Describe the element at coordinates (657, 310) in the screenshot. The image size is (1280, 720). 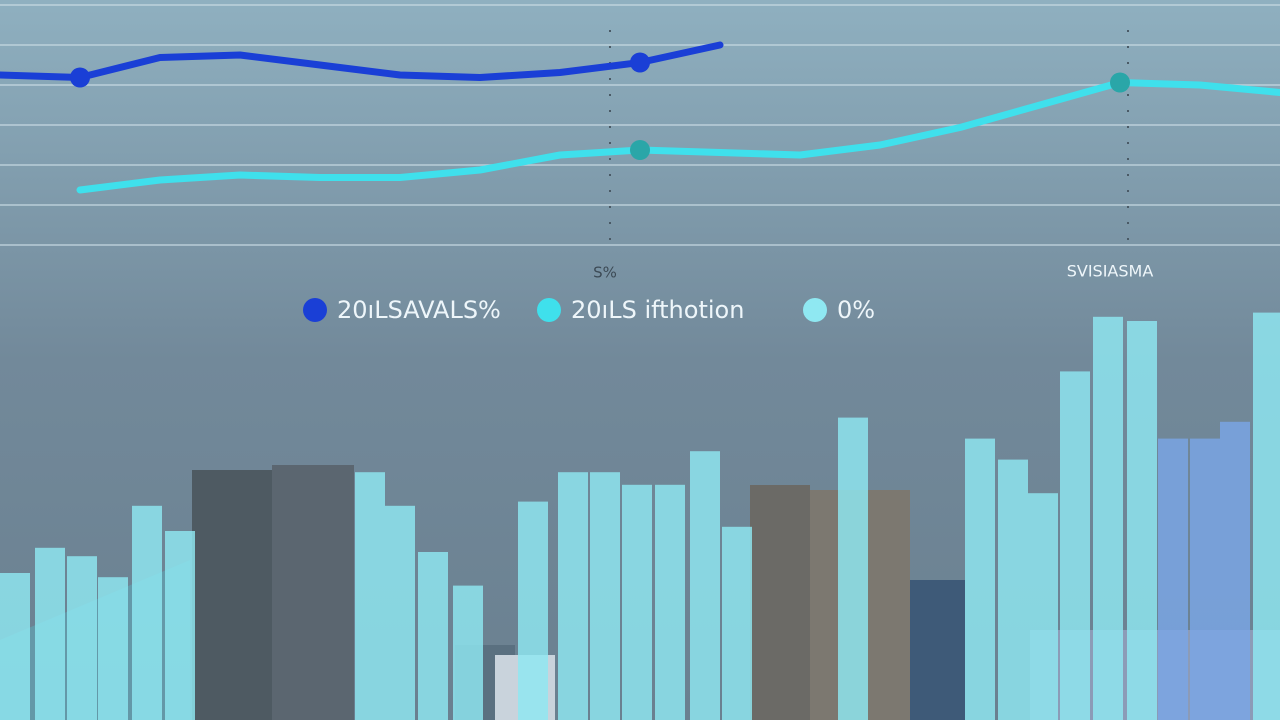
I see `legend-label: 20ıLS ifthotion` at that location.